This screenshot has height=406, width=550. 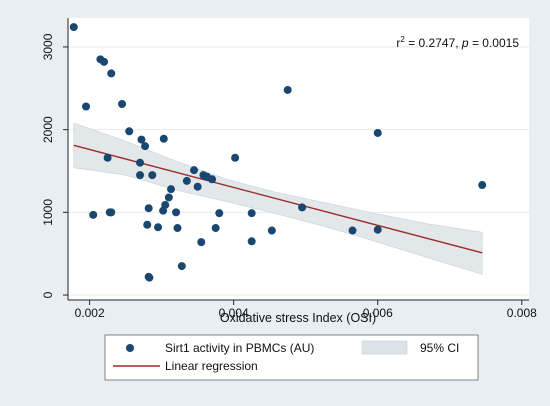 I want to click on r2-prefix: r, so click(x=398, y=43).